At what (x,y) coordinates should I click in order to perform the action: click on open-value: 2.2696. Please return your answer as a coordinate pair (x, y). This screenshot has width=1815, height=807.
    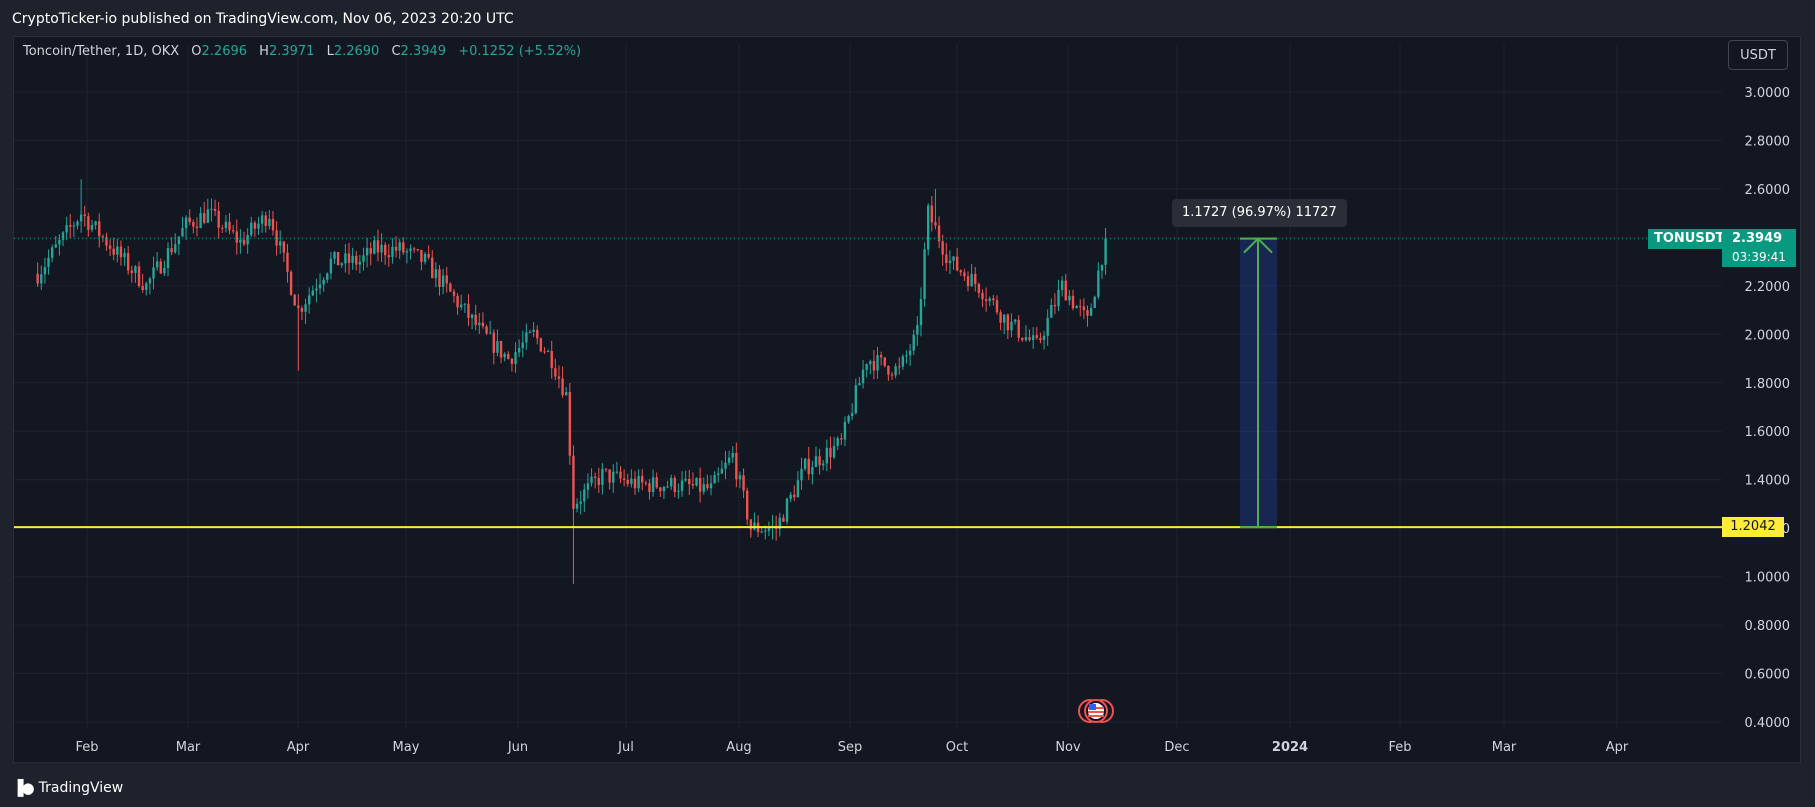
    Looking at the image, I should click on (224, 51).